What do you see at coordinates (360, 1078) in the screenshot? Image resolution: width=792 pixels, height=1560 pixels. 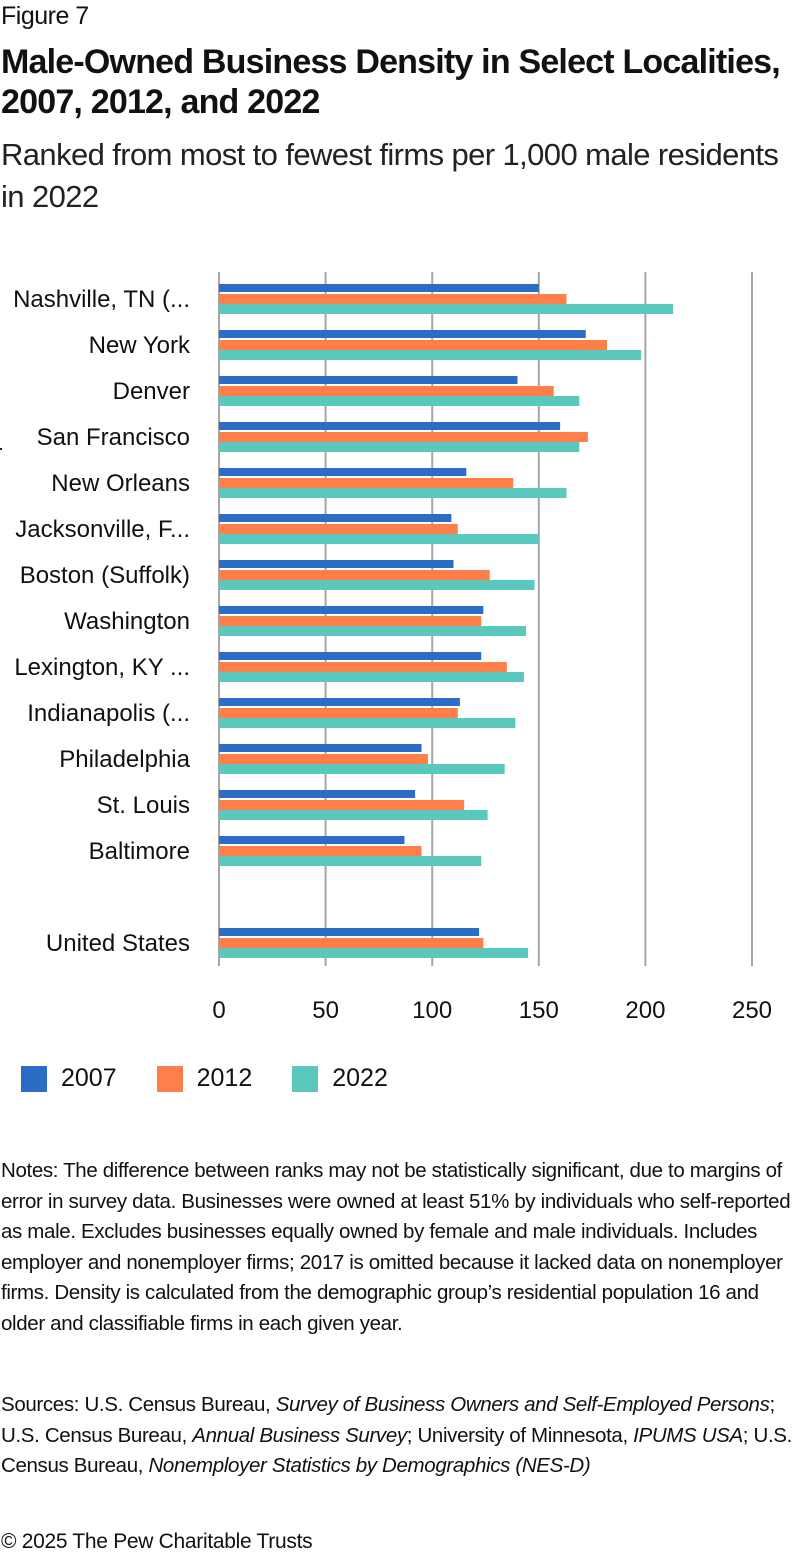 I see `legend-label-2022: 2022` at bounding box center [360, 1078].